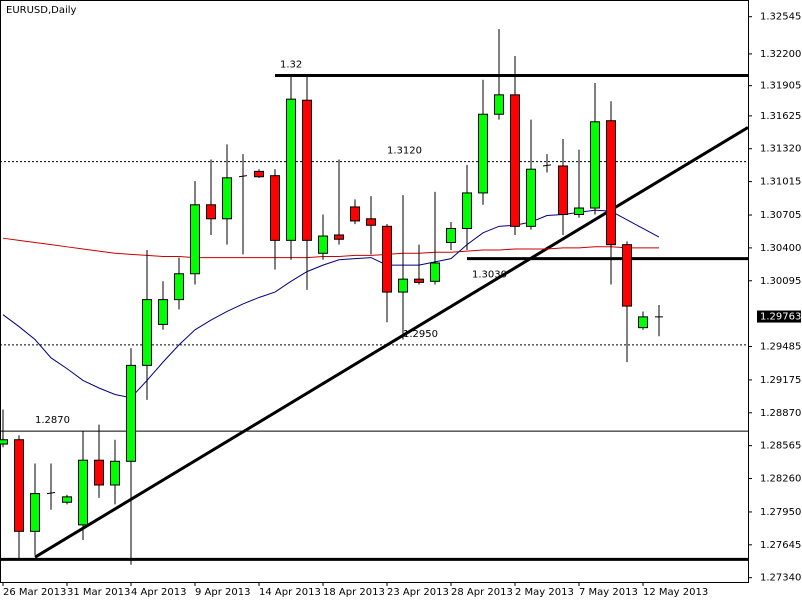  Describe the element at coordinates (780, 182) in the screenshot. I see `y-tick-label: 1.31015` at that location.